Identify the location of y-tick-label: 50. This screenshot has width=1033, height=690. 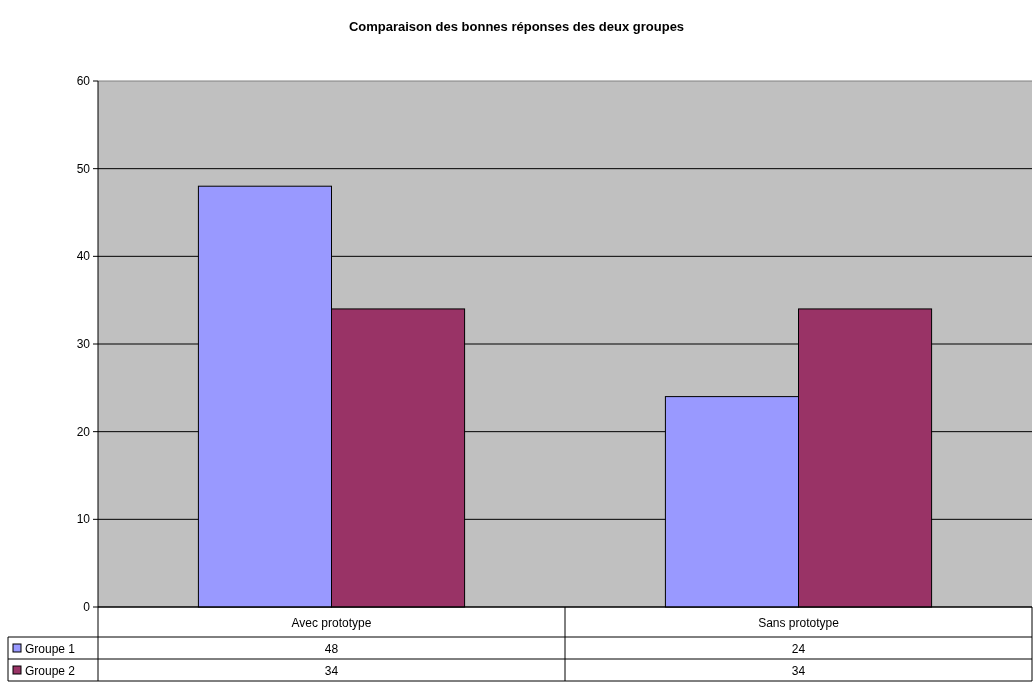
(83, 168).